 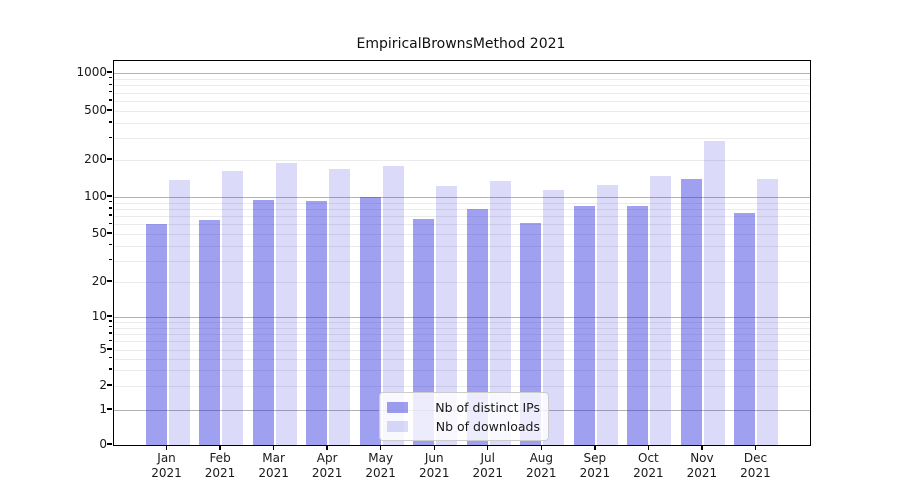 What do you see at coordinates (220, 458) in the screenshot?
I see `month-label: Feb` at bounding box center [220, 458].